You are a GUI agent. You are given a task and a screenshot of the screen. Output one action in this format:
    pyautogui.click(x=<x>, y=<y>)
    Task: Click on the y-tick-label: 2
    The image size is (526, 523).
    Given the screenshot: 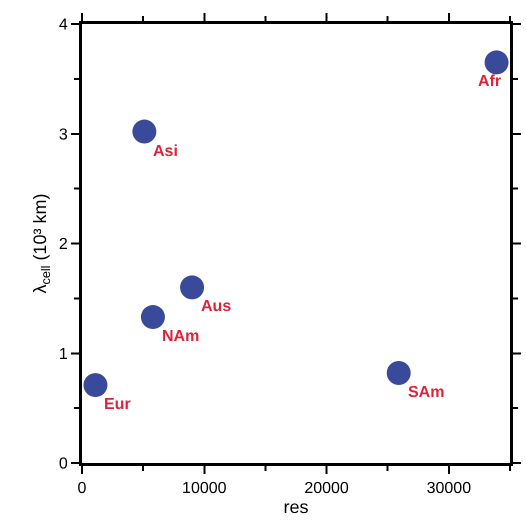 What is the action you would take?
    pyautogui.click(x=63, y=245)
    